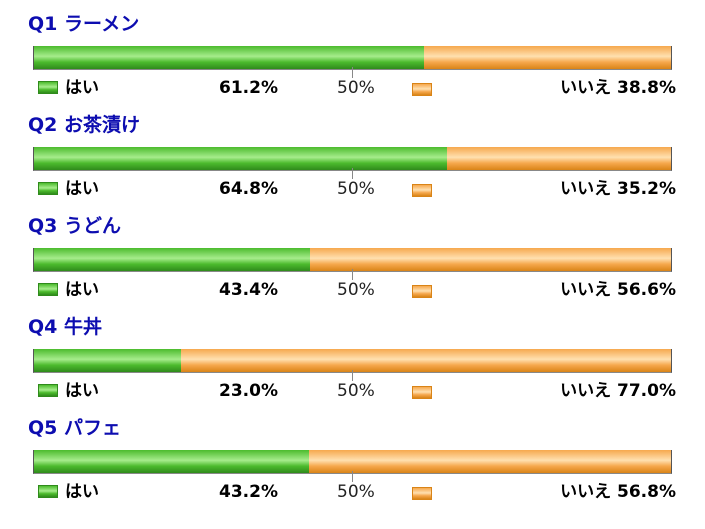  Describe the element at coordinates (618, 290) in the screenshot. I see `no-percentage: いいえ 56.6%` at that location.